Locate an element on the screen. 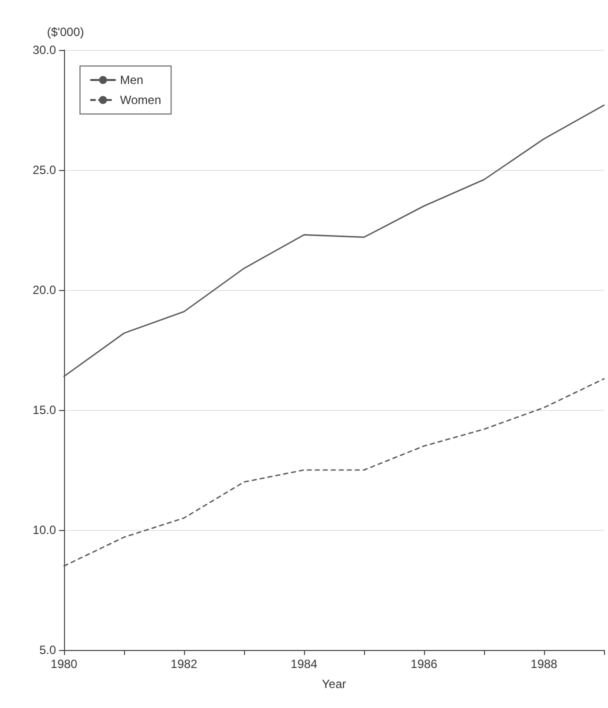 The width and height of the screenshot is (608, 708). x-tick-label: 1988 is located at coordinates (544, 664).